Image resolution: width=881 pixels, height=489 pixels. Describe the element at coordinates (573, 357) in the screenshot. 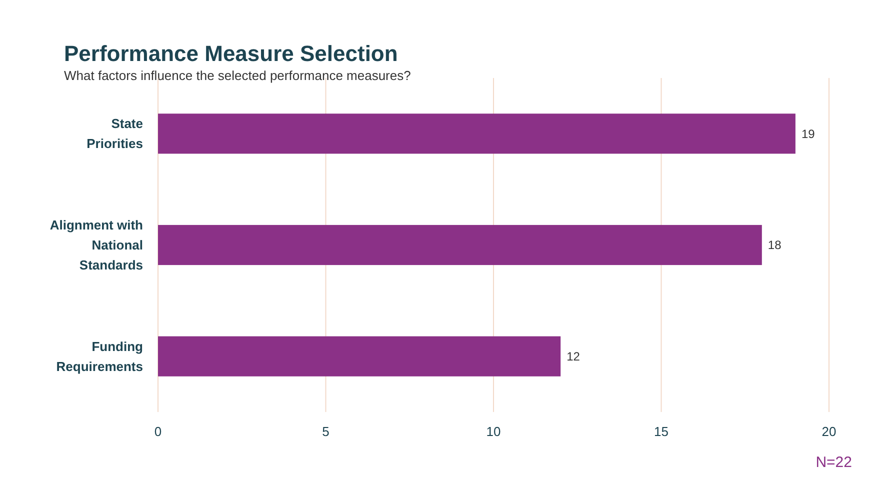

I see `data-label: 12` at that location.